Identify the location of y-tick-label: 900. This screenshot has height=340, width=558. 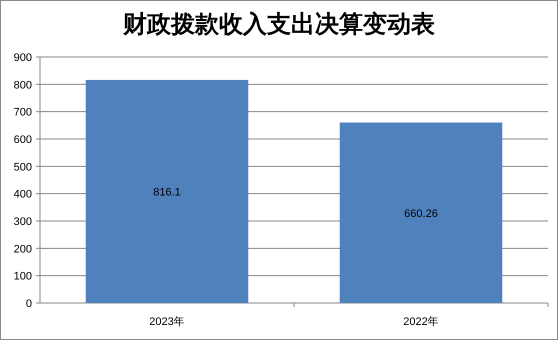
(23, 58).